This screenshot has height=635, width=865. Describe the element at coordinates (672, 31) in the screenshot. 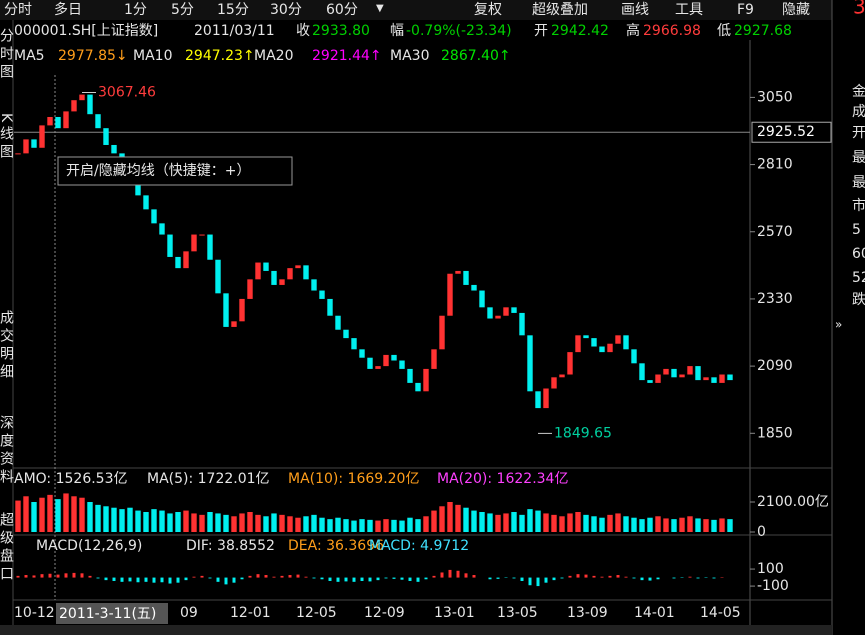

I see `quote-info: 2966.98` at that location.